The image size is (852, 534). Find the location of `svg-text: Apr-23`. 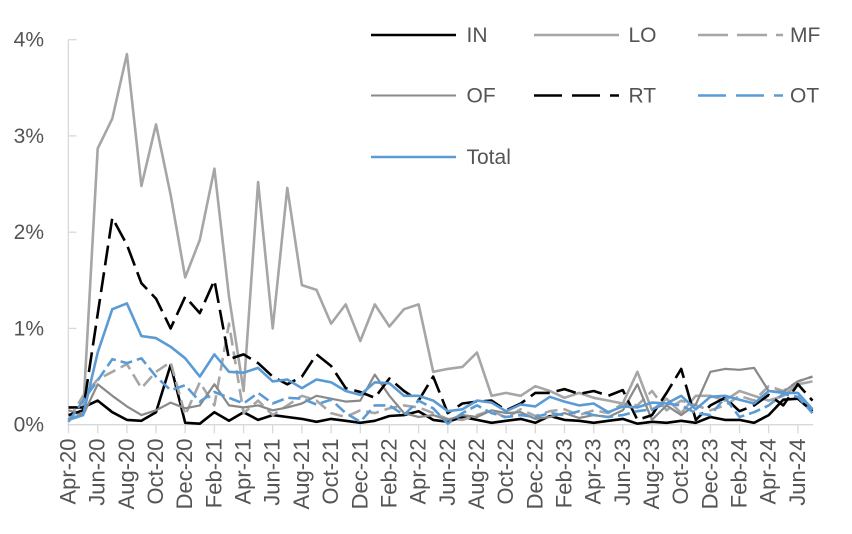

svg-text: Apr-23 is located at coordinates (593, 472).